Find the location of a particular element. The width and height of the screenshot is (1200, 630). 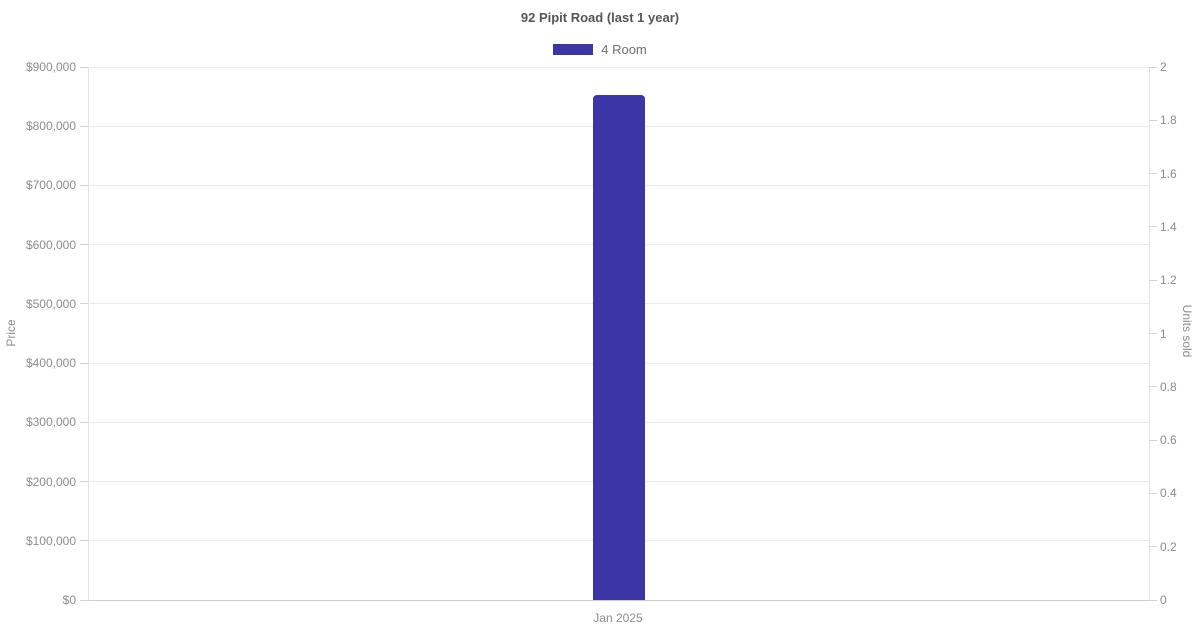

bar-4-room-jan-2025 is located at coordinates (619, 347).